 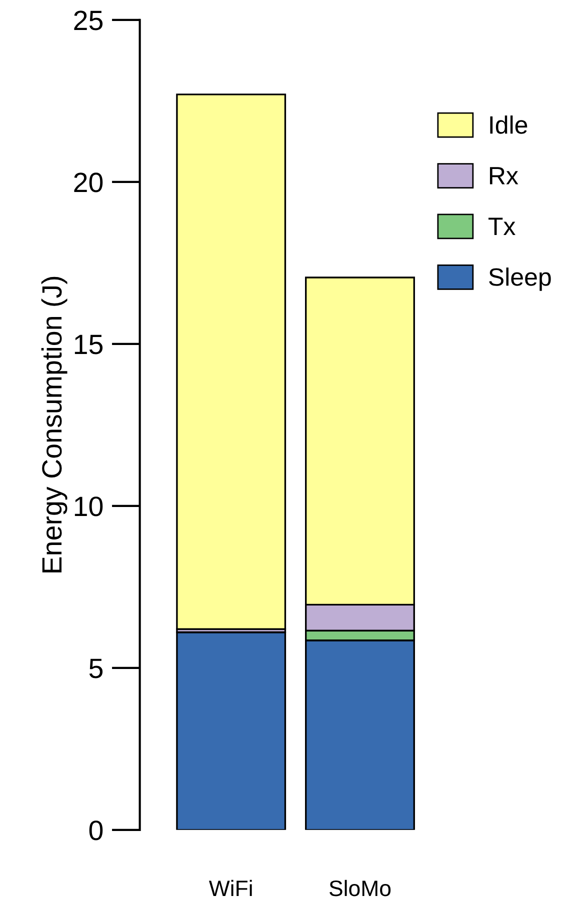 I want to click on y-tick-label: 10, so click(x=88, y=506).